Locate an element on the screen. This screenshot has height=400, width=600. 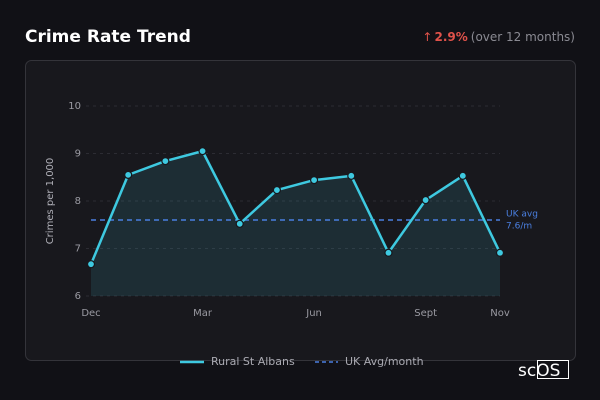
change-arrow: ↑ is located at coordinates (427, 37).